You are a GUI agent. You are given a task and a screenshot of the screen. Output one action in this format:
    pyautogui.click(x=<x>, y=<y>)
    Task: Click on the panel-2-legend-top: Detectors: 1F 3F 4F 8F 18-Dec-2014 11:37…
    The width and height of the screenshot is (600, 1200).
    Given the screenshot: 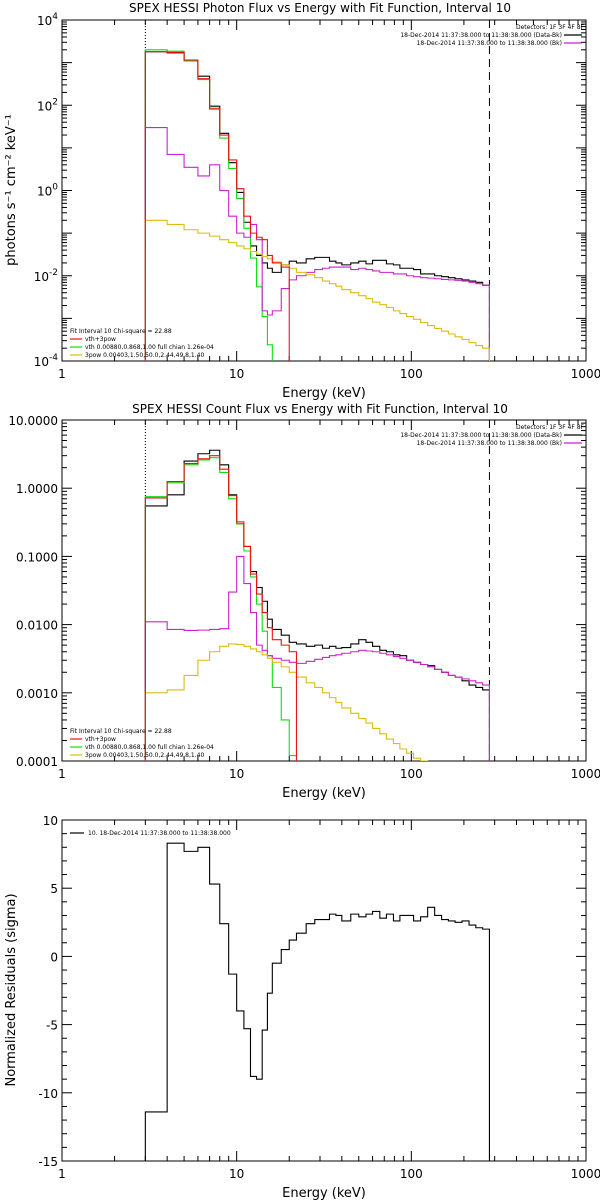 What is the action you would take?
    pyautogui.click(x=492, y=435)
    